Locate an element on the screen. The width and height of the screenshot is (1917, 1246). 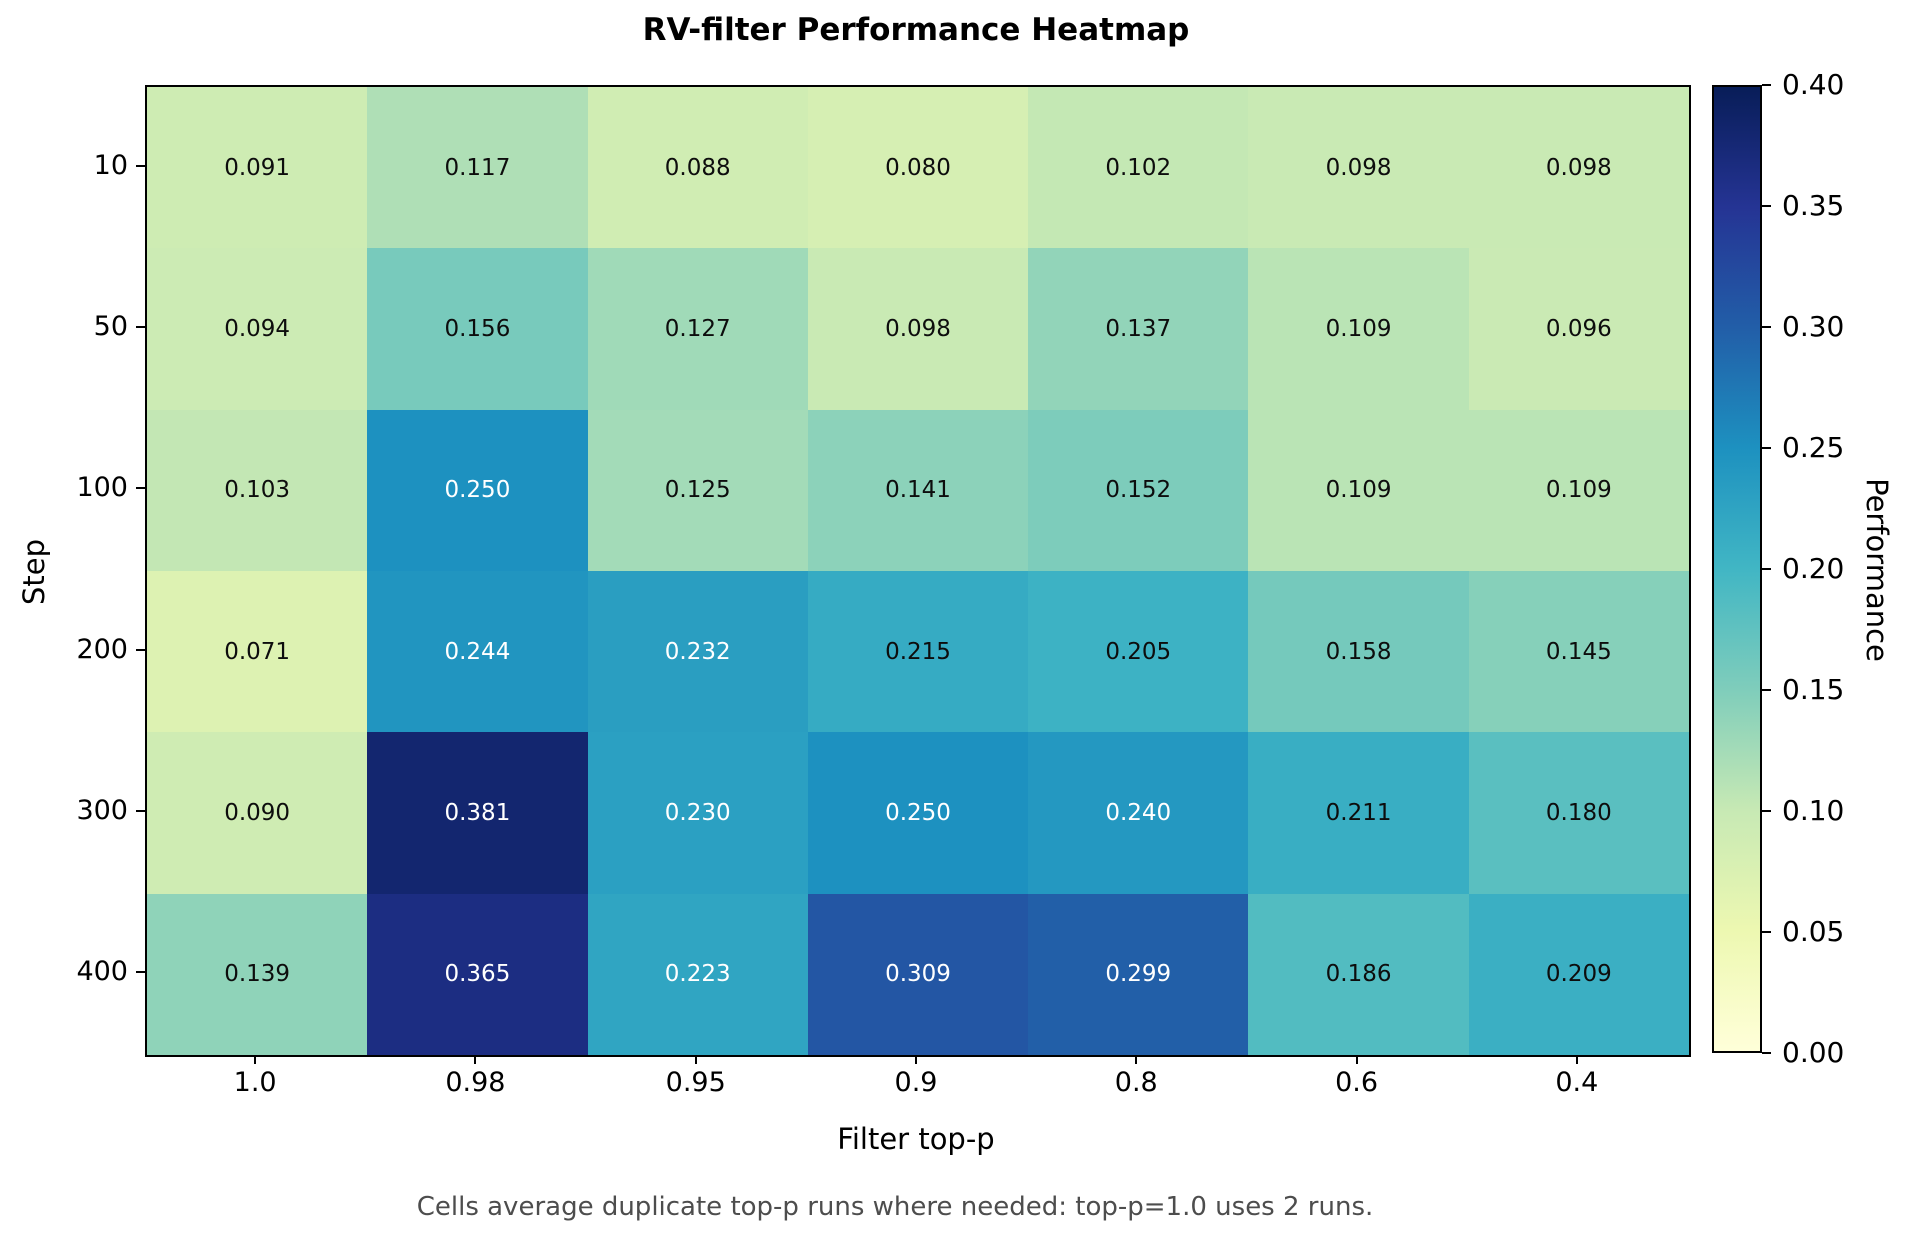
heatmap-cell: 0.145 is located at coordinates (1578, 651).